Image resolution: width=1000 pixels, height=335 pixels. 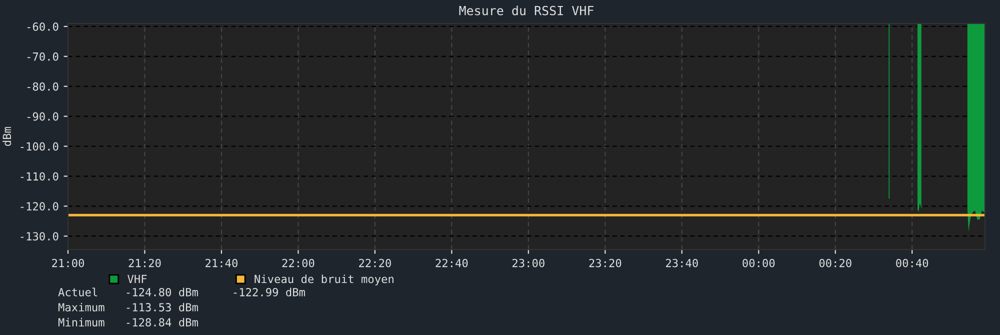 What do you see at coordinates (42, 26) in the screenshot?
I see `y-tick-label: -60.0` at bounding box center [42, 26].